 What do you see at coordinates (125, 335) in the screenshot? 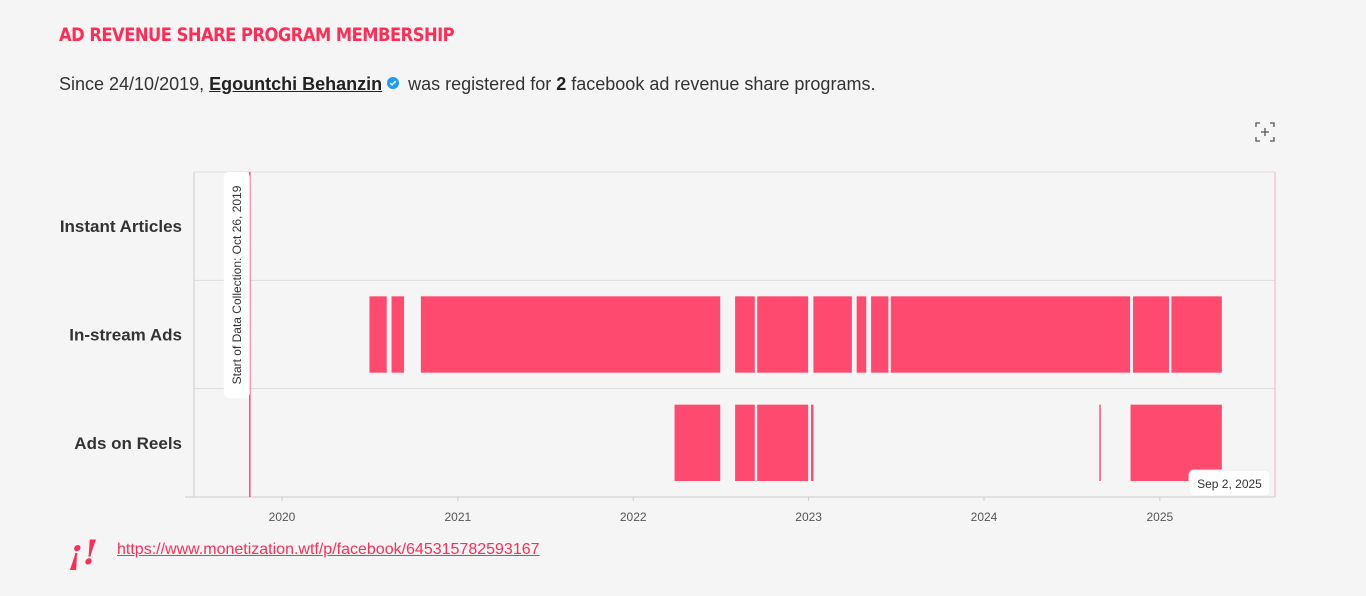
I see `category-label: In-stream Ads` at bounding box center [125, 335].